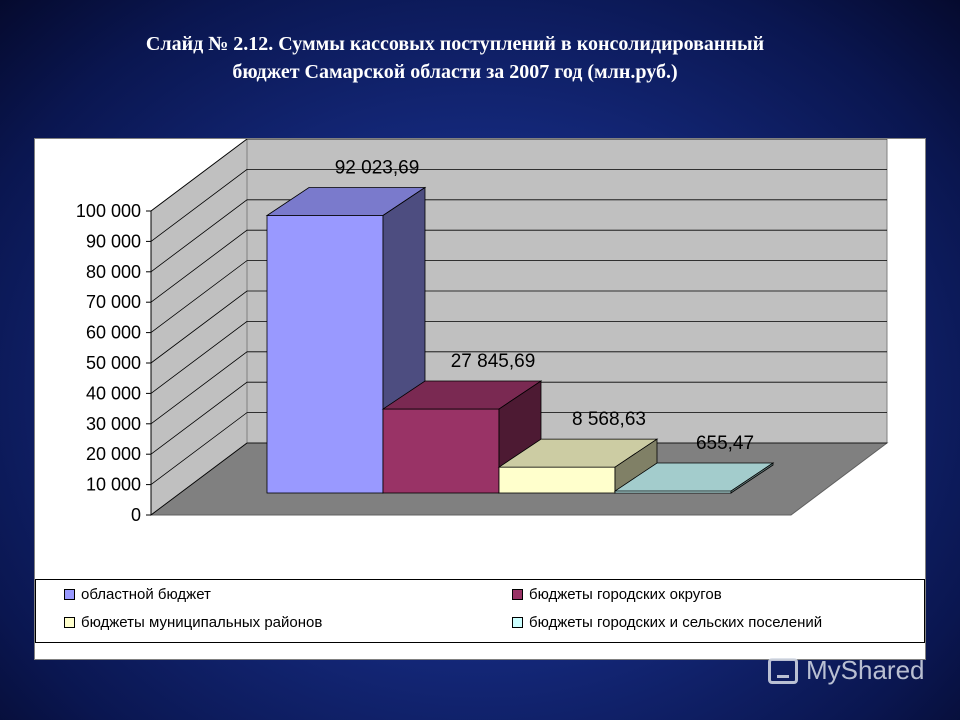  I want to click on y-tick-label: 20 000, so click(113, 454).